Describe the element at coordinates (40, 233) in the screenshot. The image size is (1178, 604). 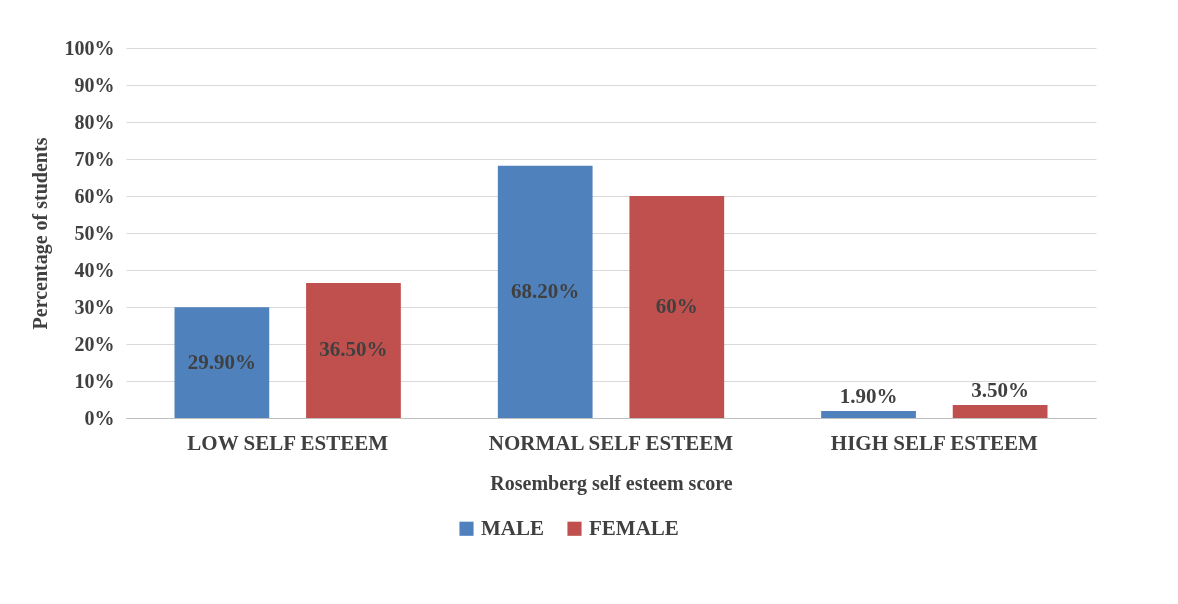
I see `y-axis-title: Percentage of students` at that location.